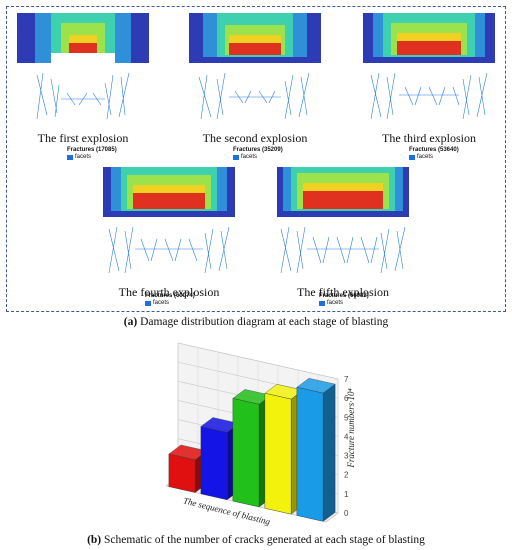 The height and width of the screenshot is (550, 512). I want to click on stage-4-legend: Fractures (60074) facets, so click(170, 299).